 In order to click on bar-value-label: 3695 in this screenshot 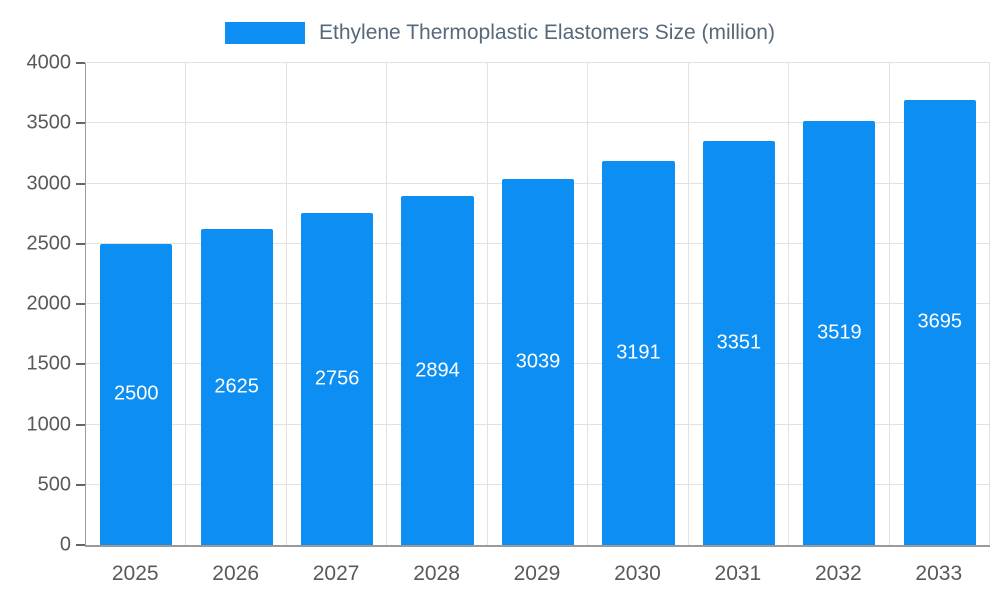, I will do `click(940, 321)`.